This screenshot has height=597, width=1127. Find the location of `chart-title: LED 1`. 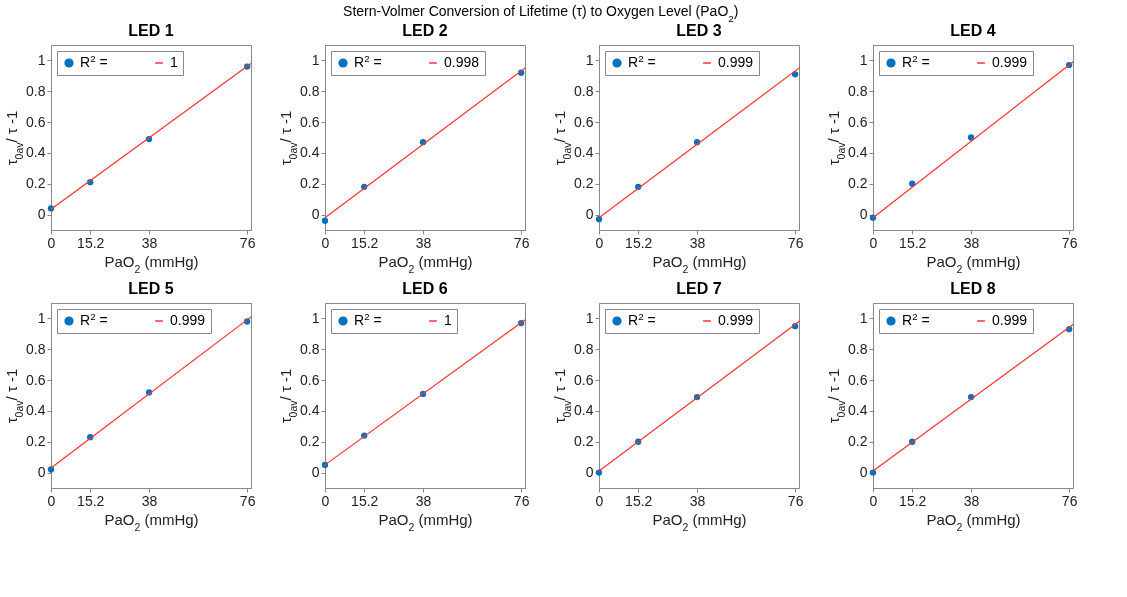

chart-title: LED 1 is located at coordinates (151, 30).